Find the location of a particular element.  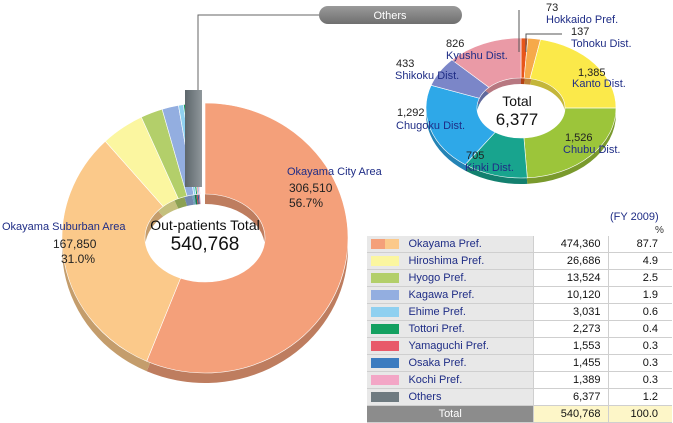

row-percent: 0.4 is located at coordinates (640, 329).